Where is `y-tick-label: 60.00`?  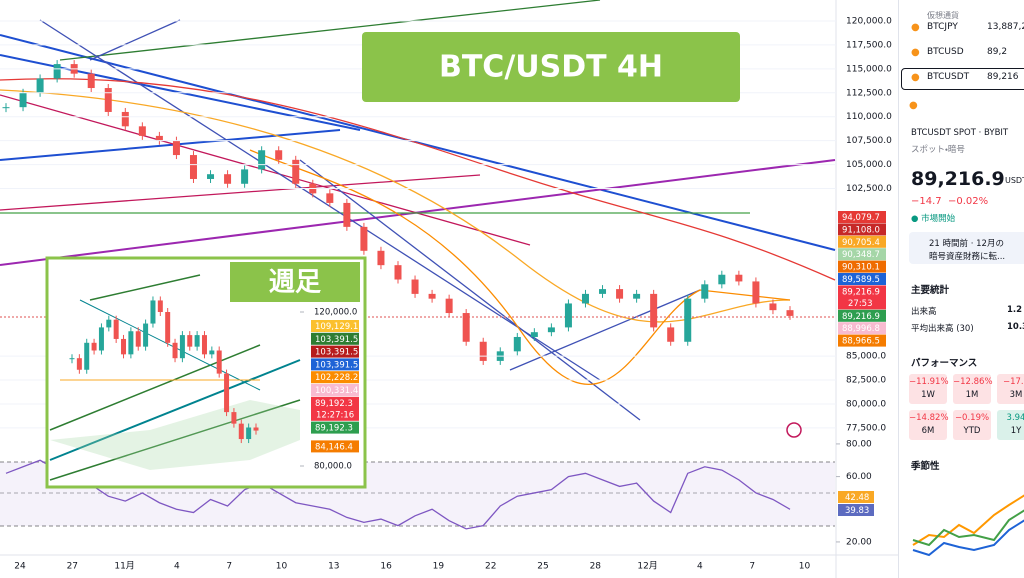
y-tick-label: 60.00 is located at coordinates (859, 477).